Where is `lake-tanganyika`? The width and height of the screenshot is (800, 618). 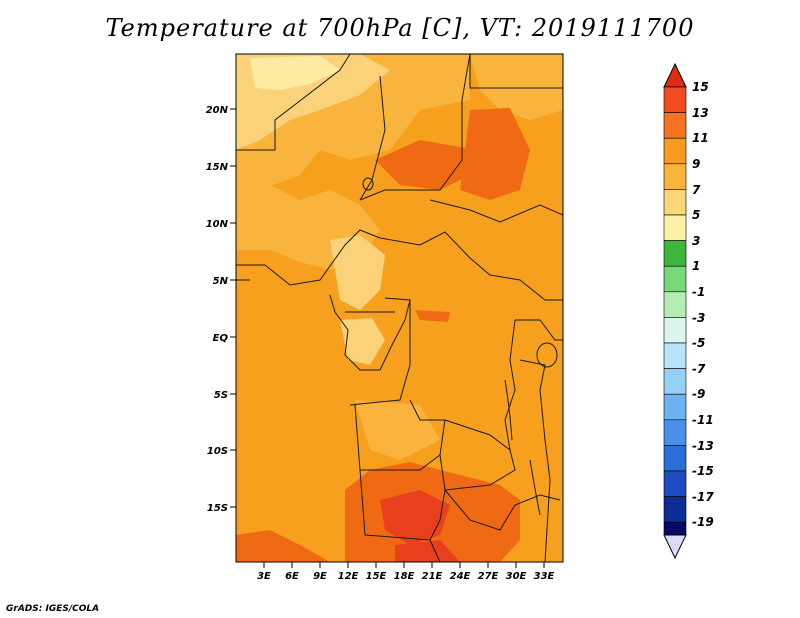
lake-tanganyika is located at coordinates (508, 410).